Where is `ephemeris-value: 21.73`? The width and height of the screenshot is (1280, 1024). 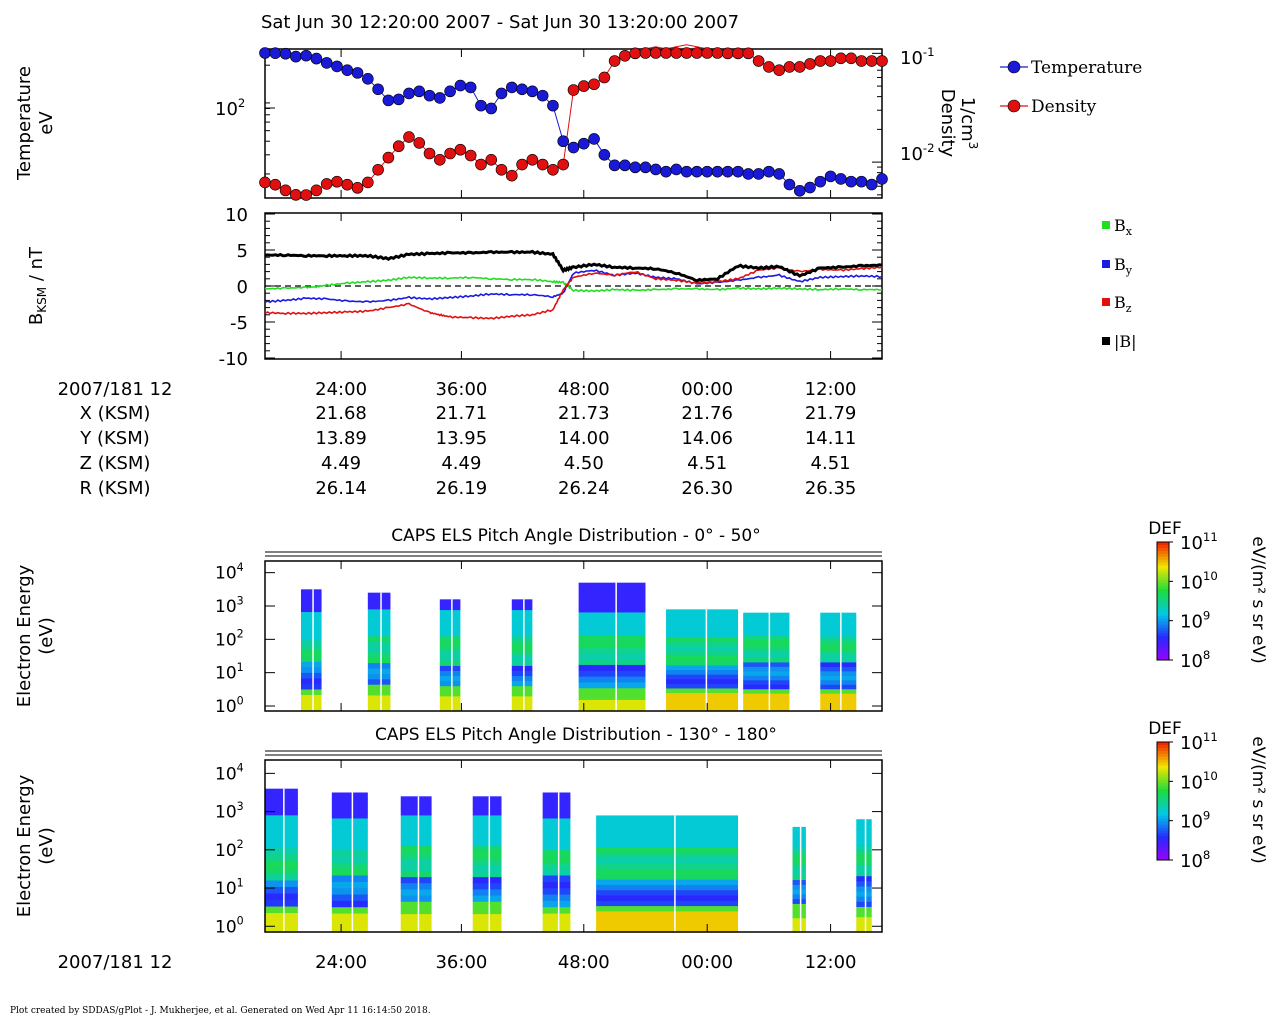
ephemeris-value: 21.73 is located at coordinates (584, 413).